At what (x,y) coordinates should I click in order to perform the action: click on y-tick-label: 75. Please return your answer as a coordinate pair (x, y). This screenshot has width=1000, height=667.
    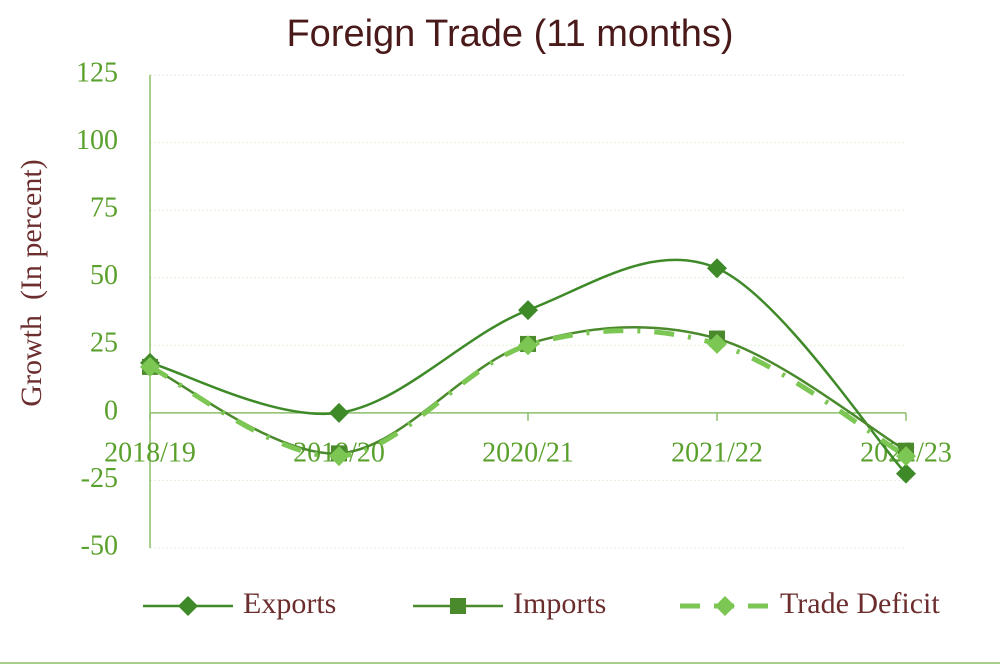
    Looking at the image, I should click on (104, 208).